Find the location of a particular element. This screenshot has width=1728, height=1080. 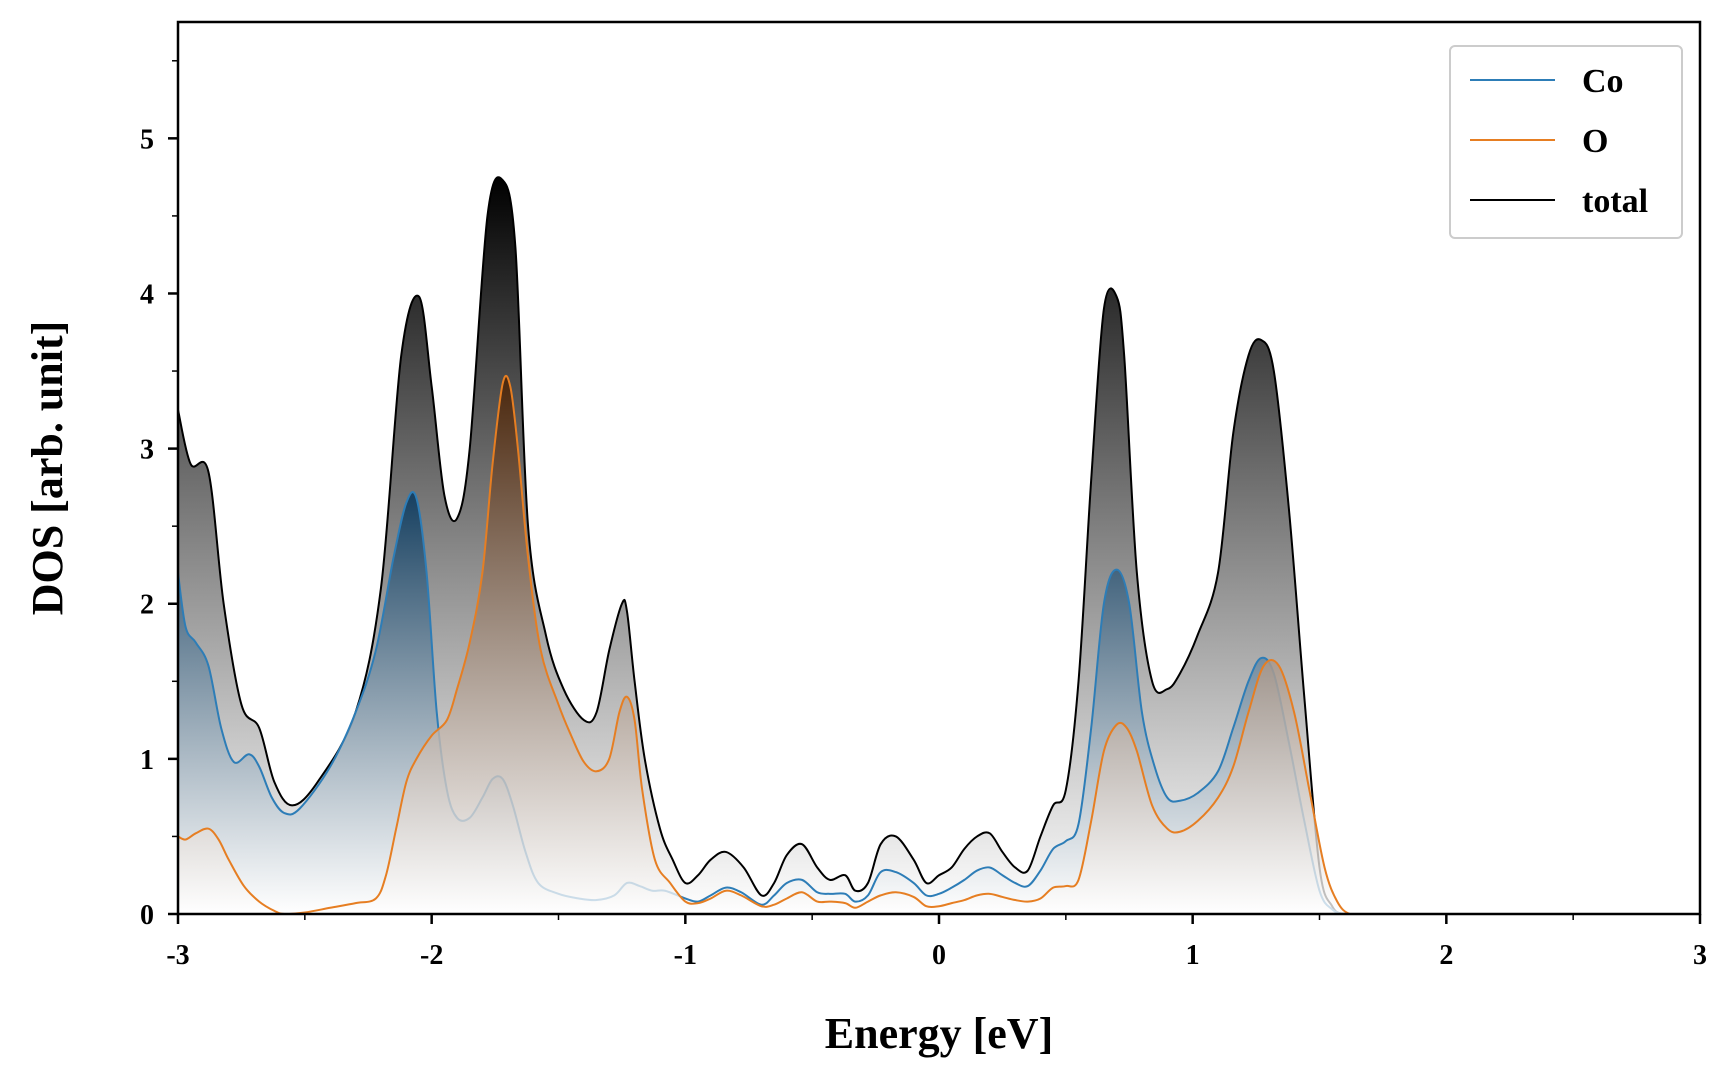

y-tick-label: 5 is located at coordinates (147, 139).